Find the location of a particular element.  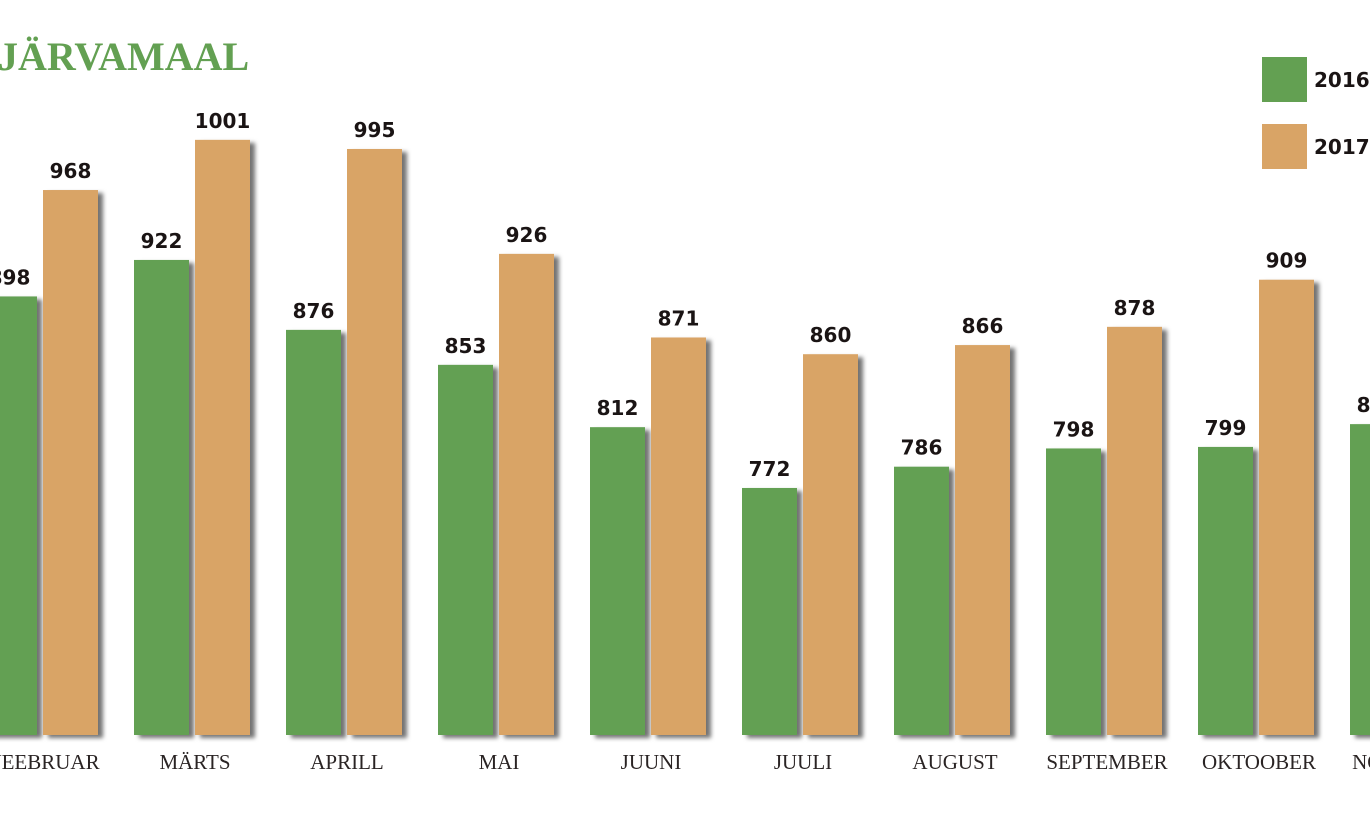

data-label: 772 is located at coordinates (770, 469).